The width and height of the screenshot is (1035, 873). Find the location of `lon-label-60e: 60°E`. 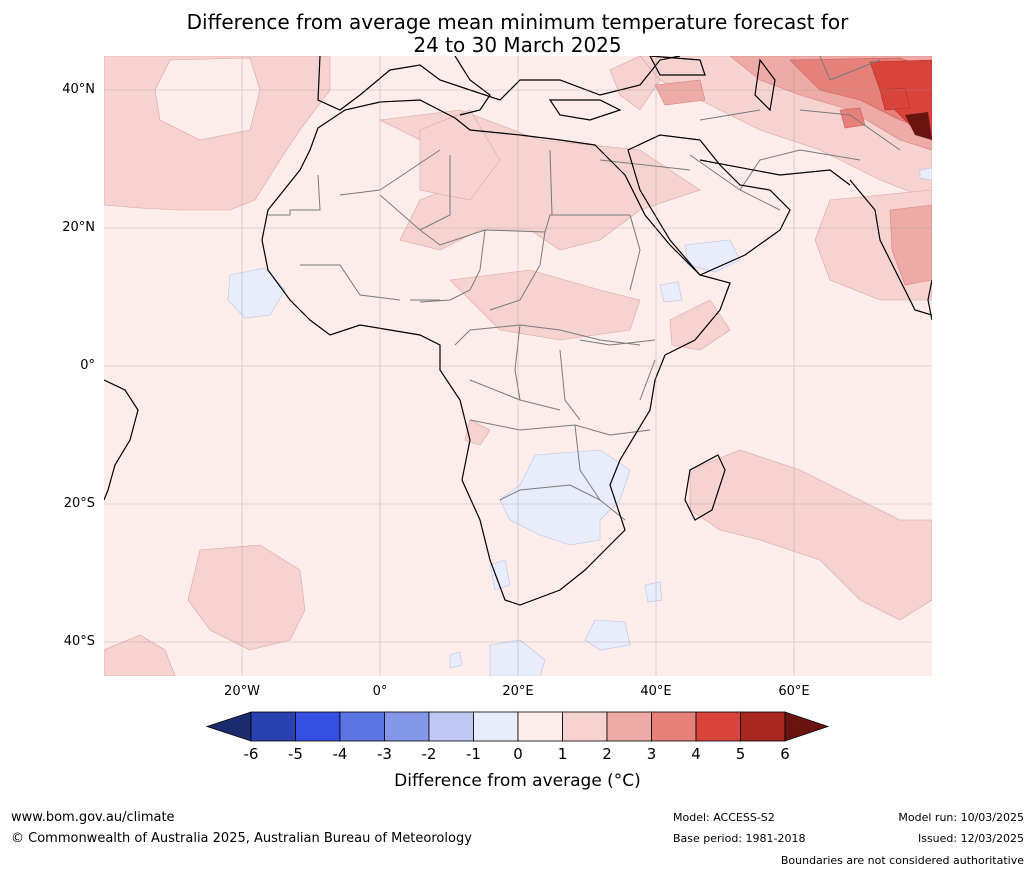

lon-label-60e: 60°E is located at coordinates (794, 691).